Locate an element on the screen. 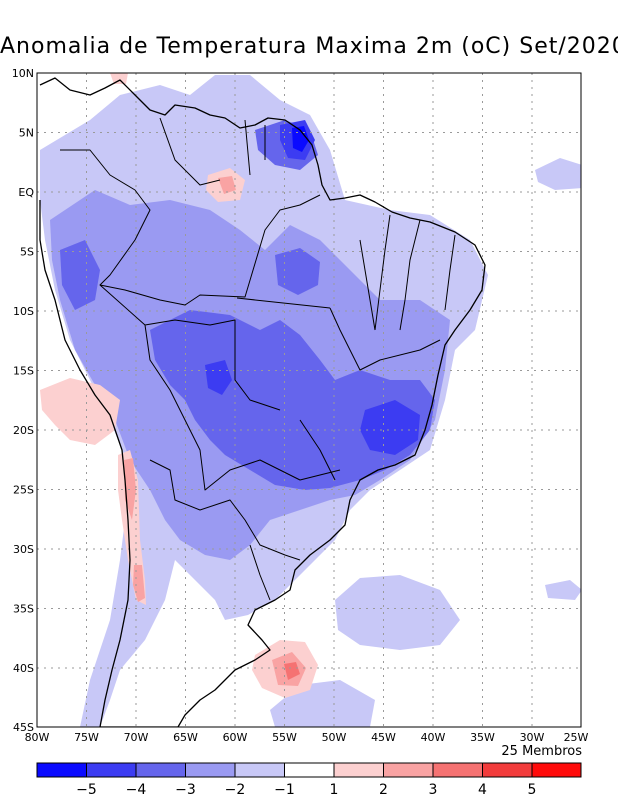  colorbar-label: 2 is located at coordinates (383, 790).